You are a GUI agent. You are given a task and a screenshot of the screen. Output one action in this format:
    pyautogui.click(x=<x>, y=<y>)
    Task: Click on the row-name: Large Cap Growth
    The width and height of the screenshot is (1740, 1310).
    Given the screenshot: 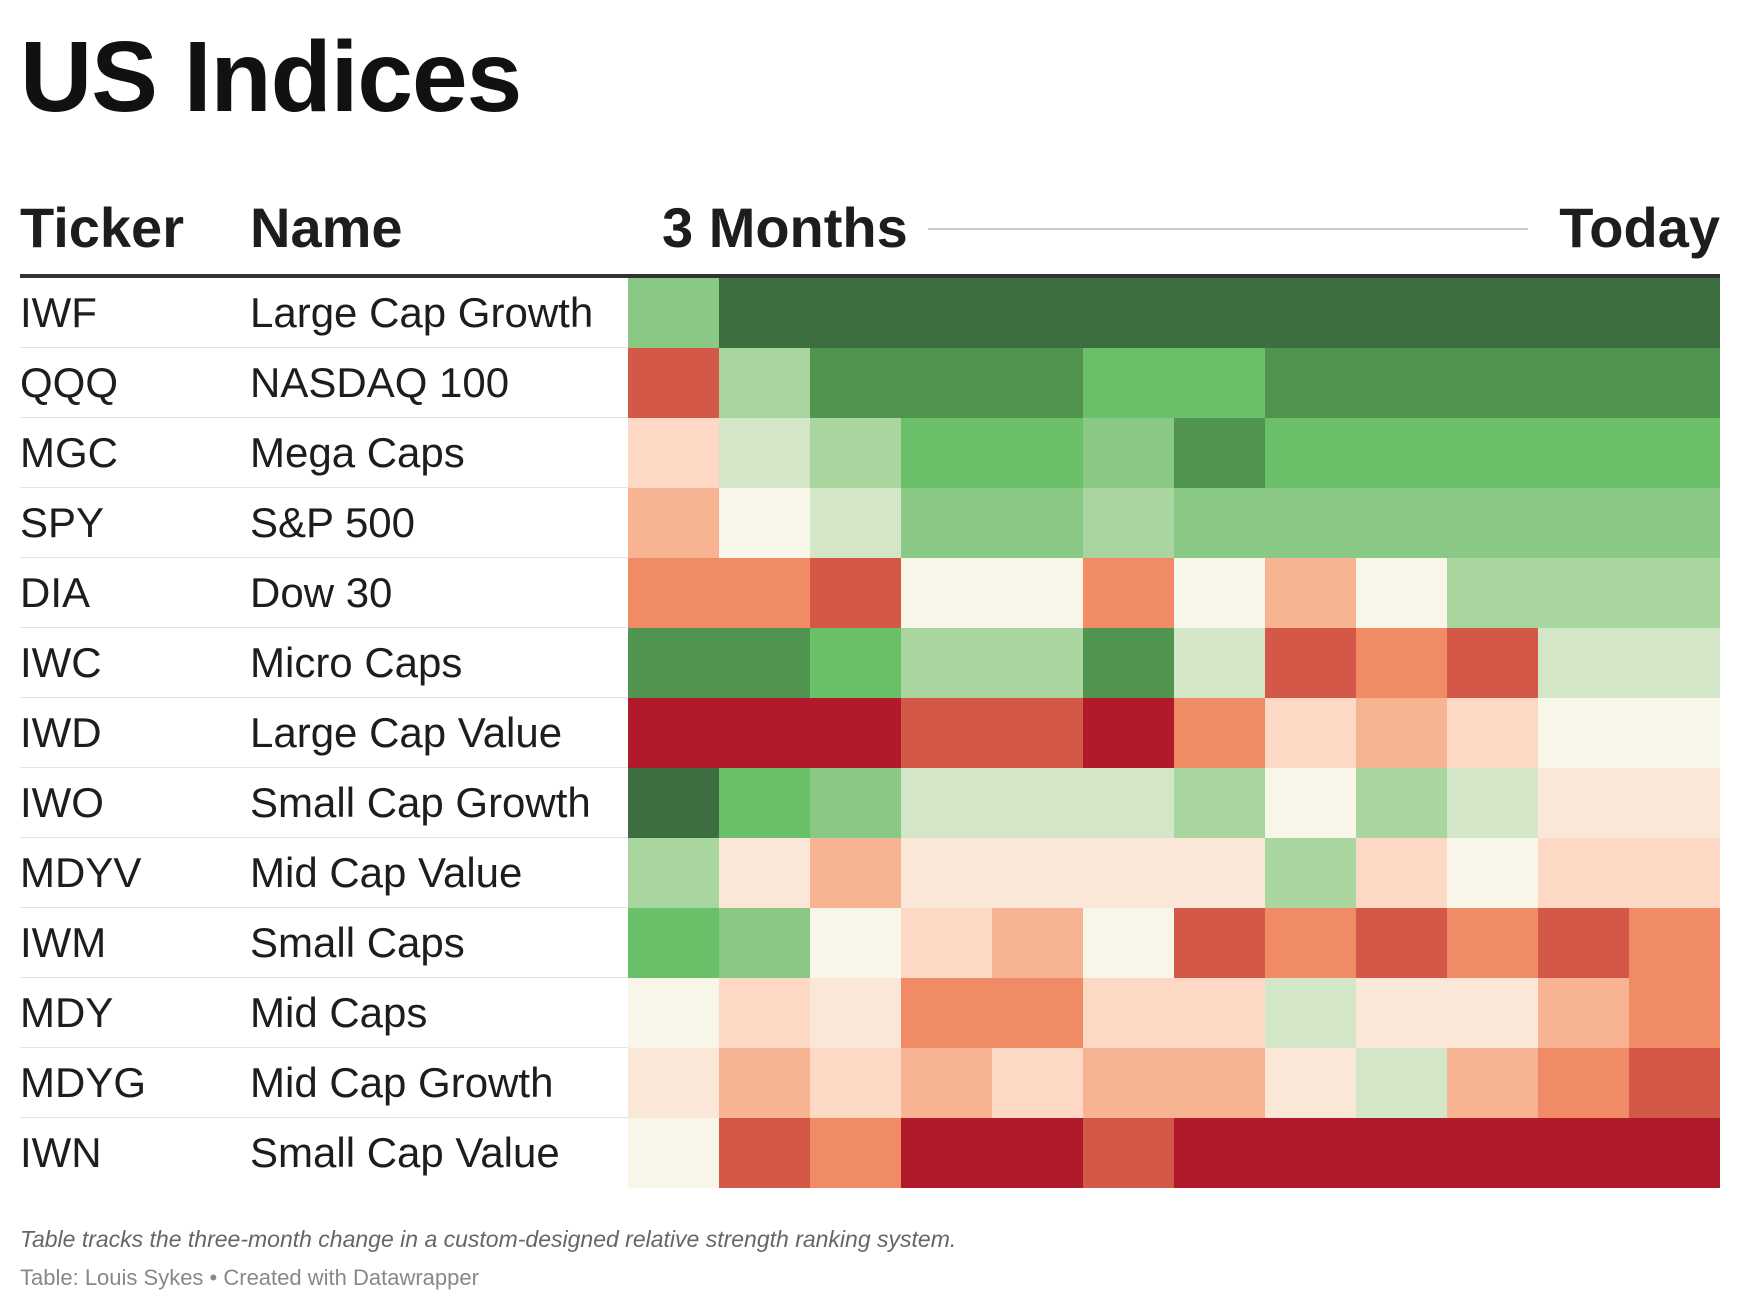 What is the action you would take?
    pyautogui.click(x=422, y=312)
    